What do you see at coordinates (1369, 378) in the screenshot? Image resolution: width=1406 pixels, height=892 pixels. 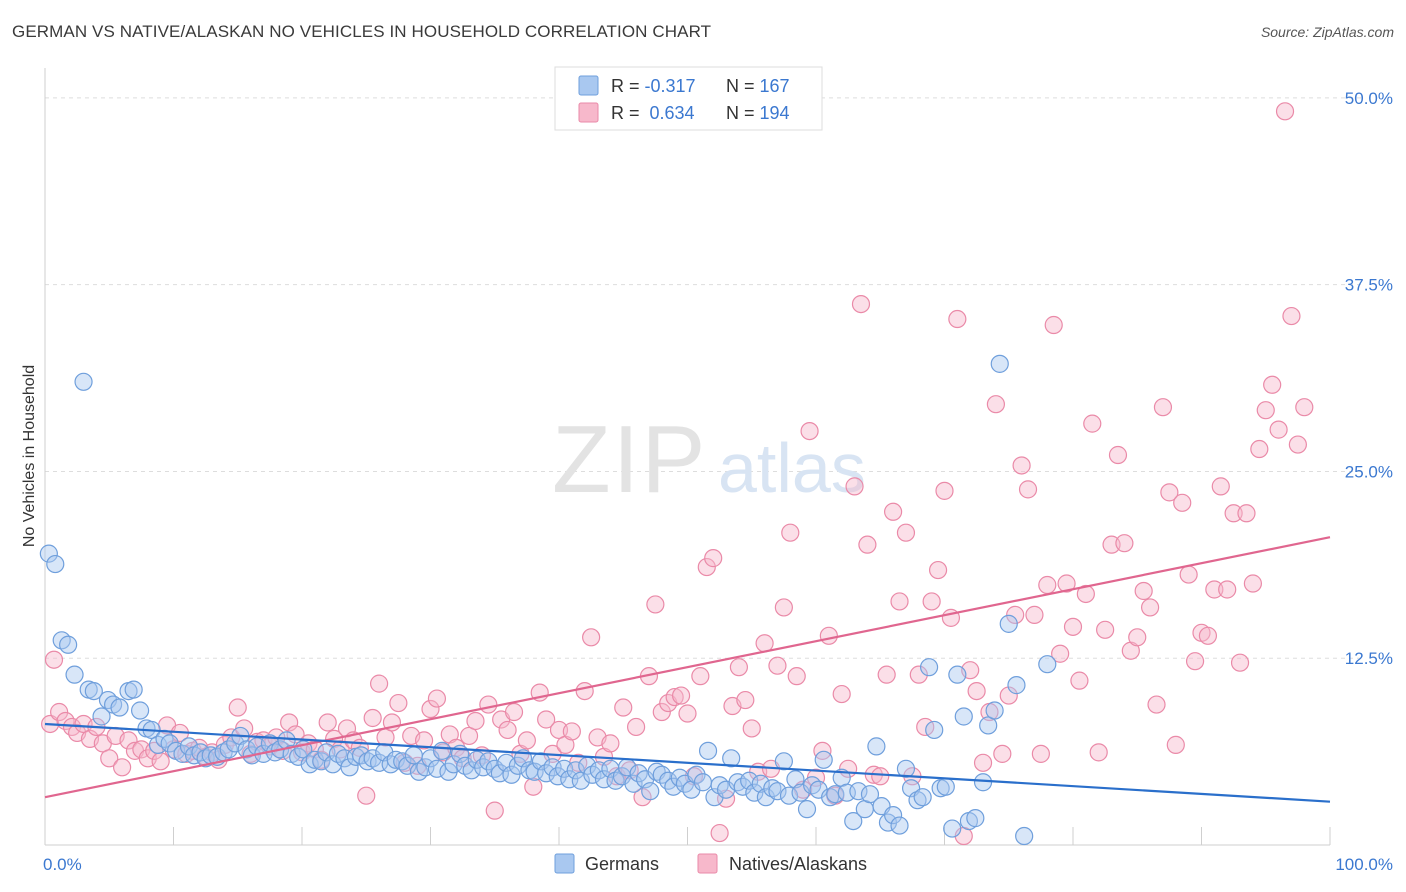 I see `y-tick-labels: 12.5% 25.0% 37.5% 50.0%` at bounding box center [1369, 378].